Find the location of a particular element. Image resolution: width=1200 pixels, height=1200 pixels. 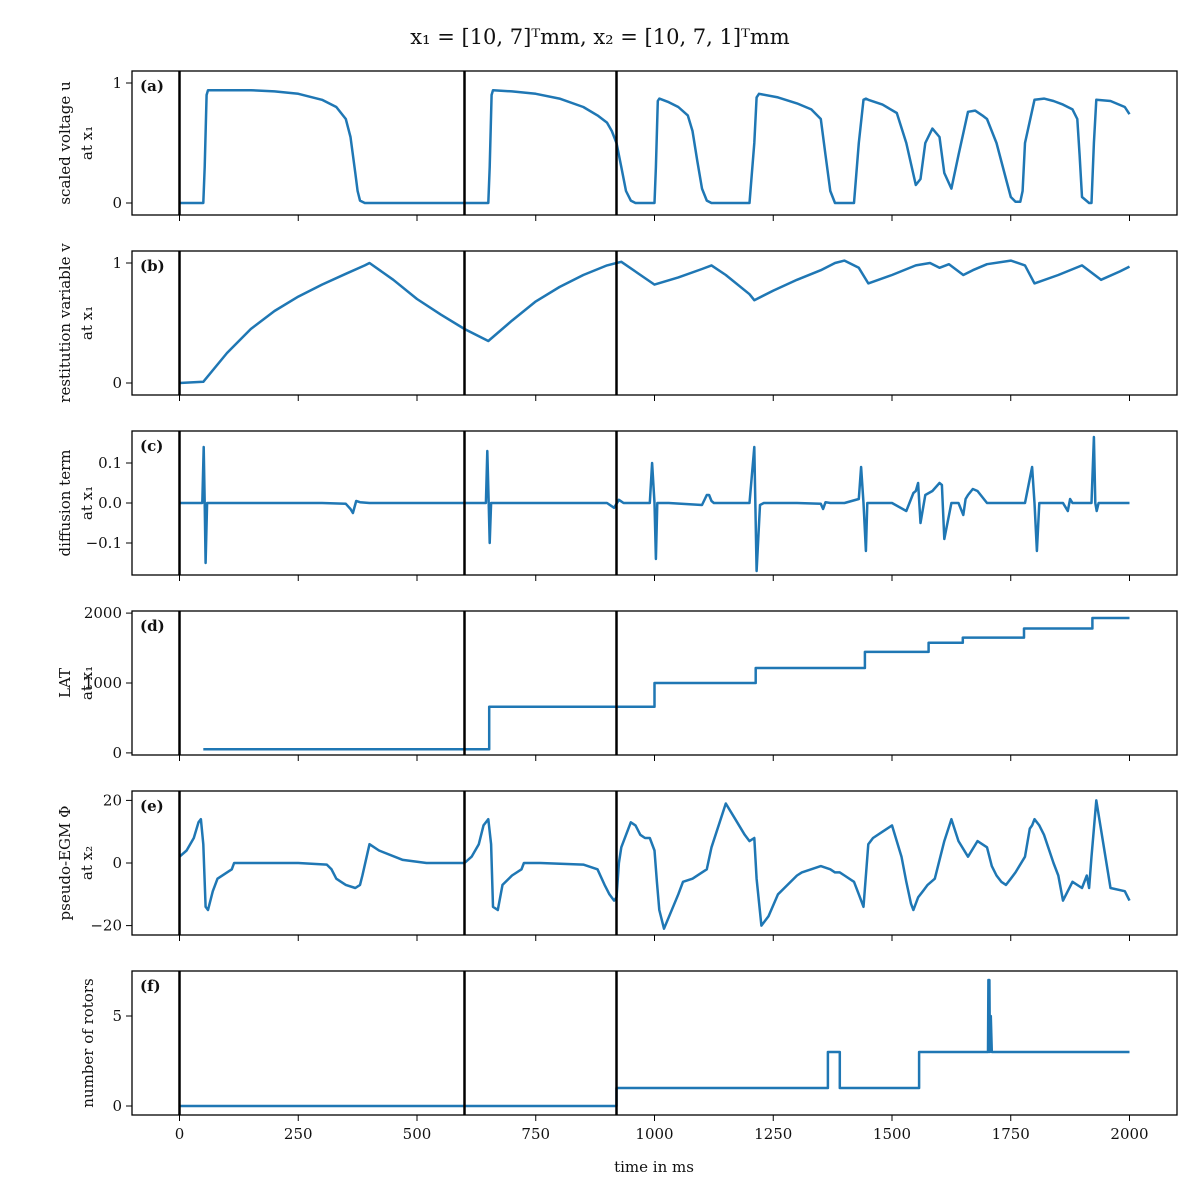

y-axis-label: at x₂ is located at coordinates (87, 863).